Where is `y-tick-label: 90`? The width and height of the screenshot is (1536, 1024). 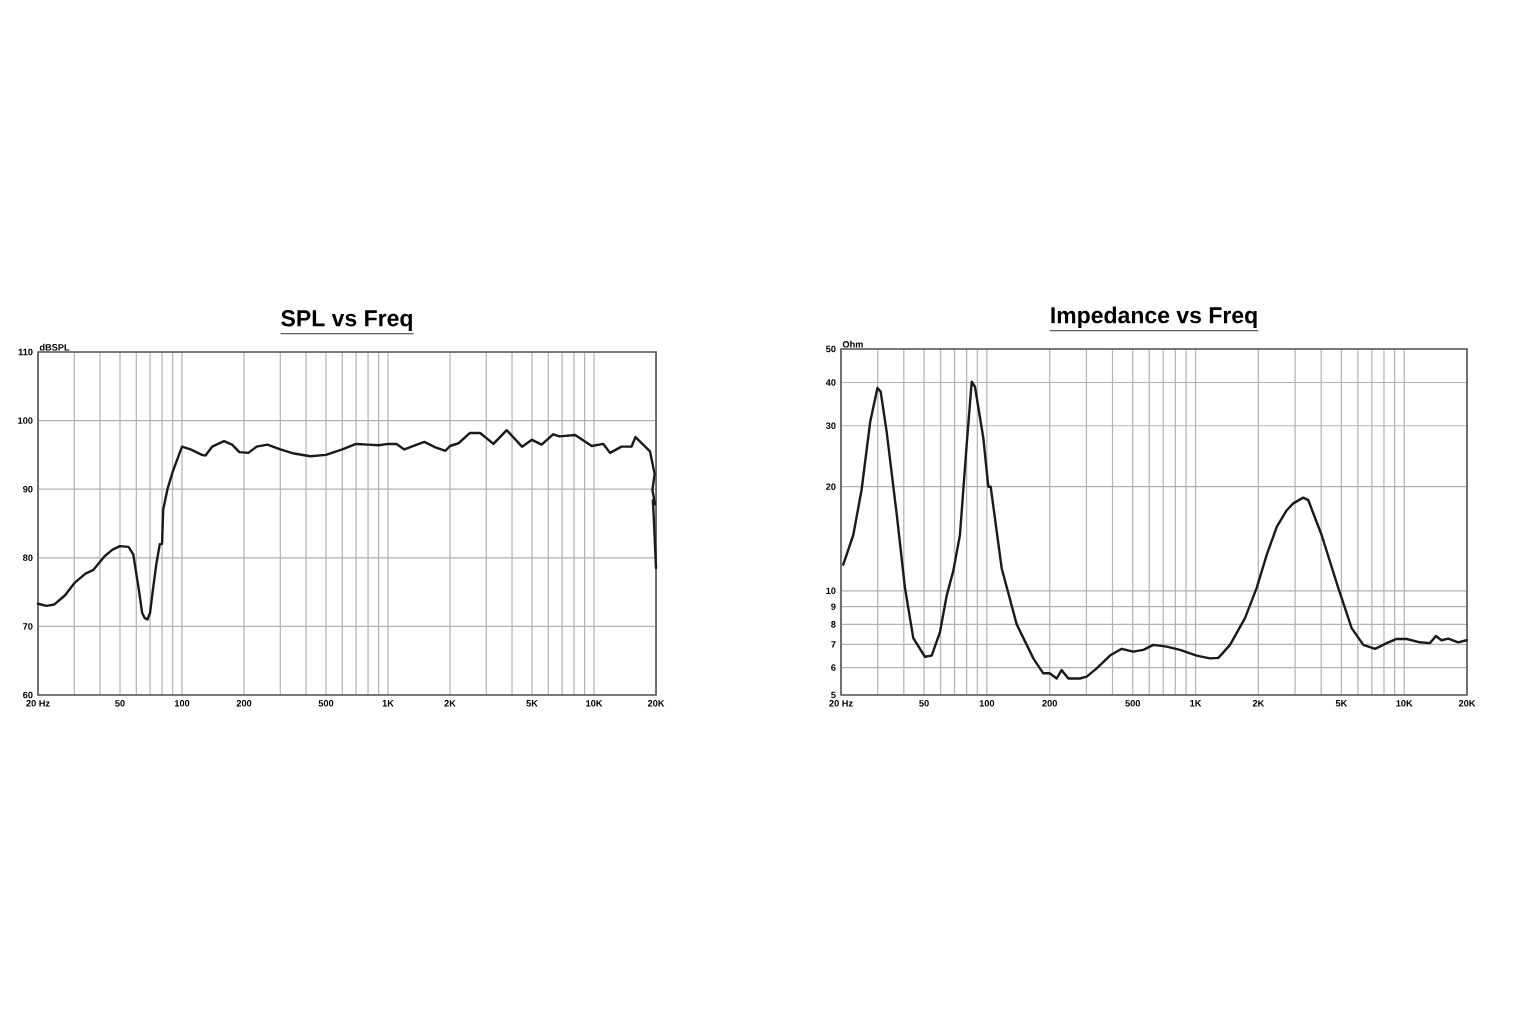
y-tick-label: 90 is located at coordinates (28, 489).